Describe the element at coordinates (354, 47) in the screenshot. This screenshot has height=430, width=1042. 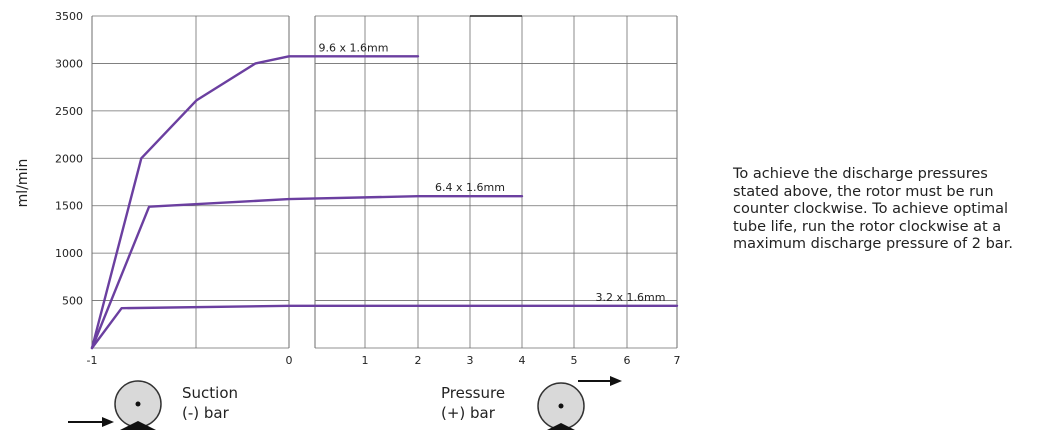
I see `series-label: 9.6 x 1.6mm` at that location.